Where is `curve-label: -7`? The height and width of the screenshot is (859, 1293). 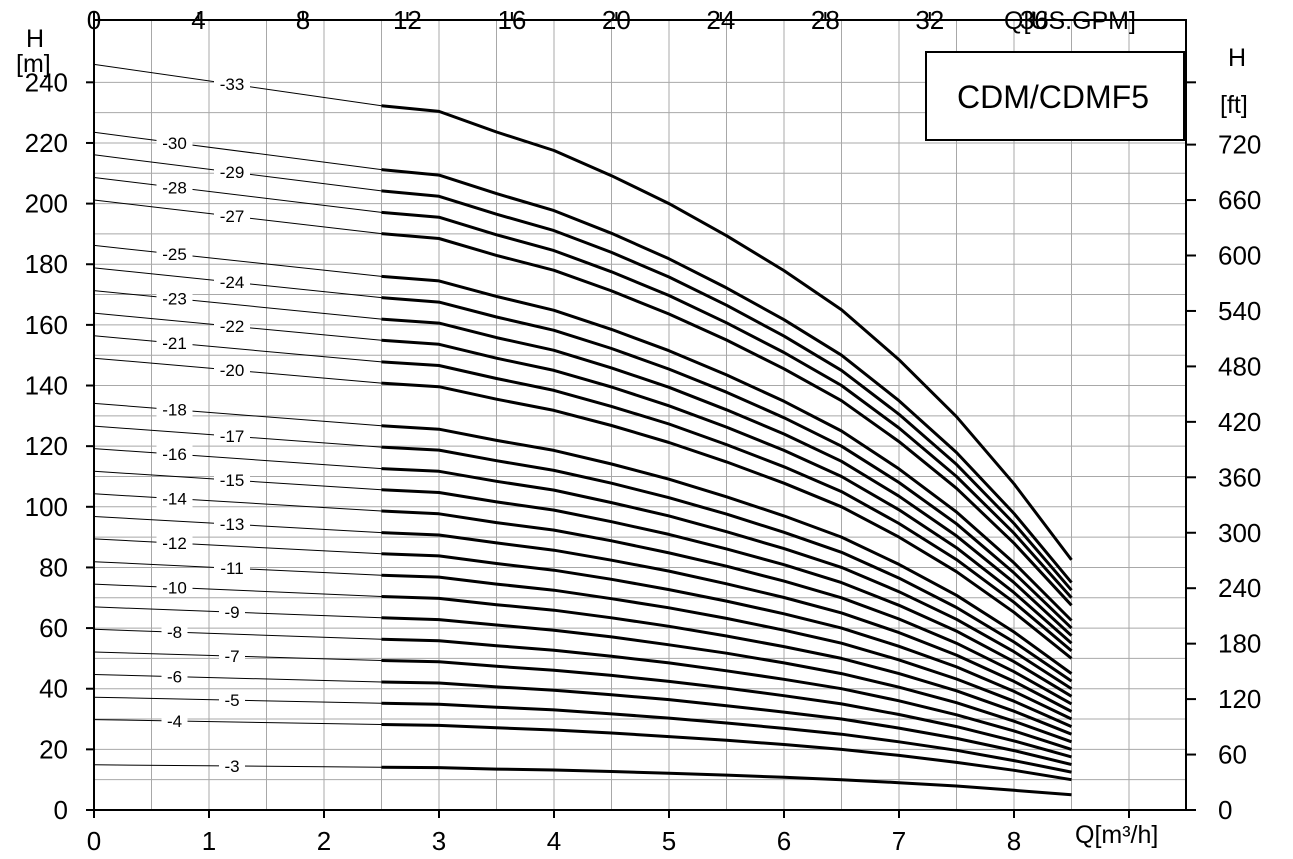
curve-label: -7 is located at coordinates (231, 656).